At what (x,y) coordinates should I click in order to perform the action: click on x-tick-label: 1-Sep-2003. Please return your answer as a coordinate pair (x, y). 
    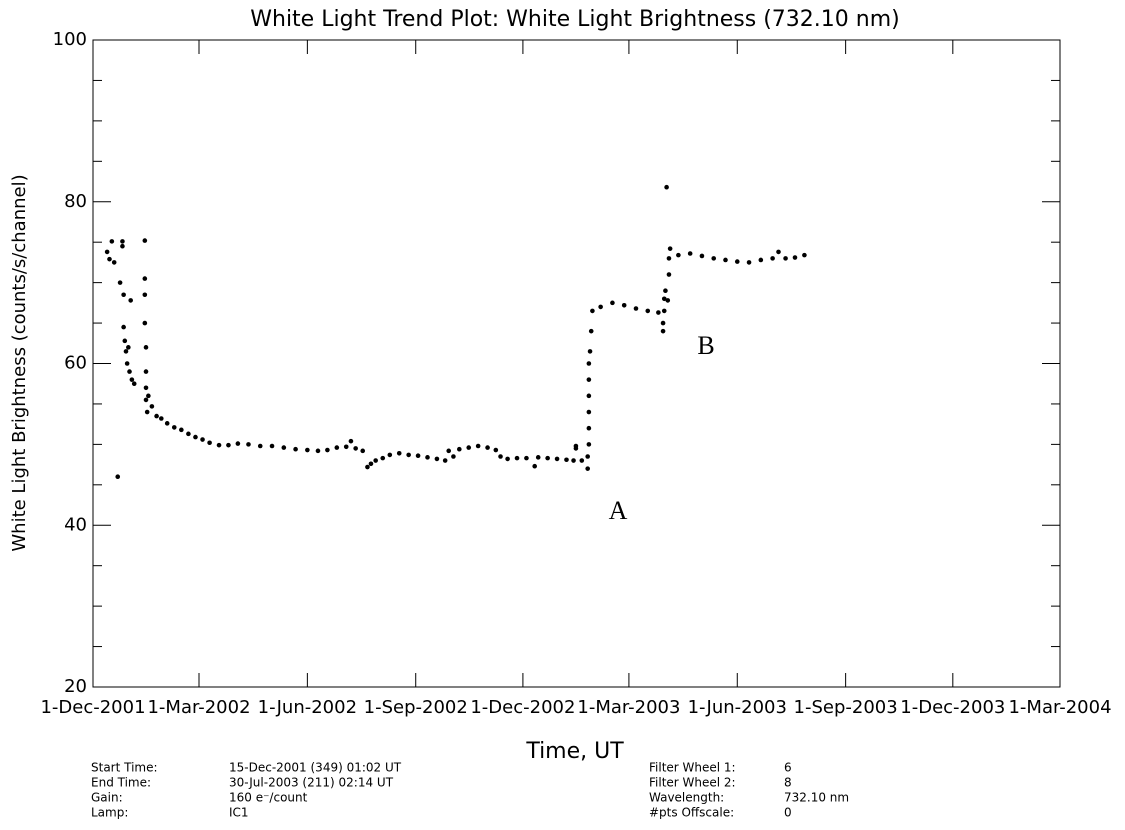
    Looking at the image, I should click on (846, 707).